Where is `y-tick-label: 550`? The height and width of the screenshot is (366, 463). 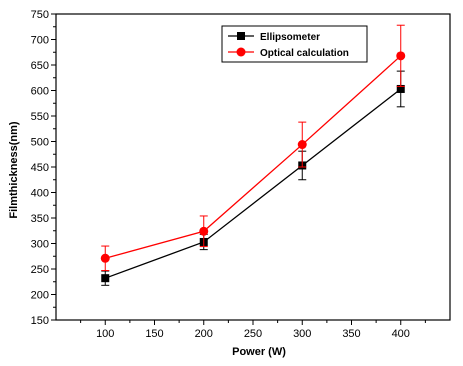
y-tick-label: 550 is located at coordinates (40, 117).